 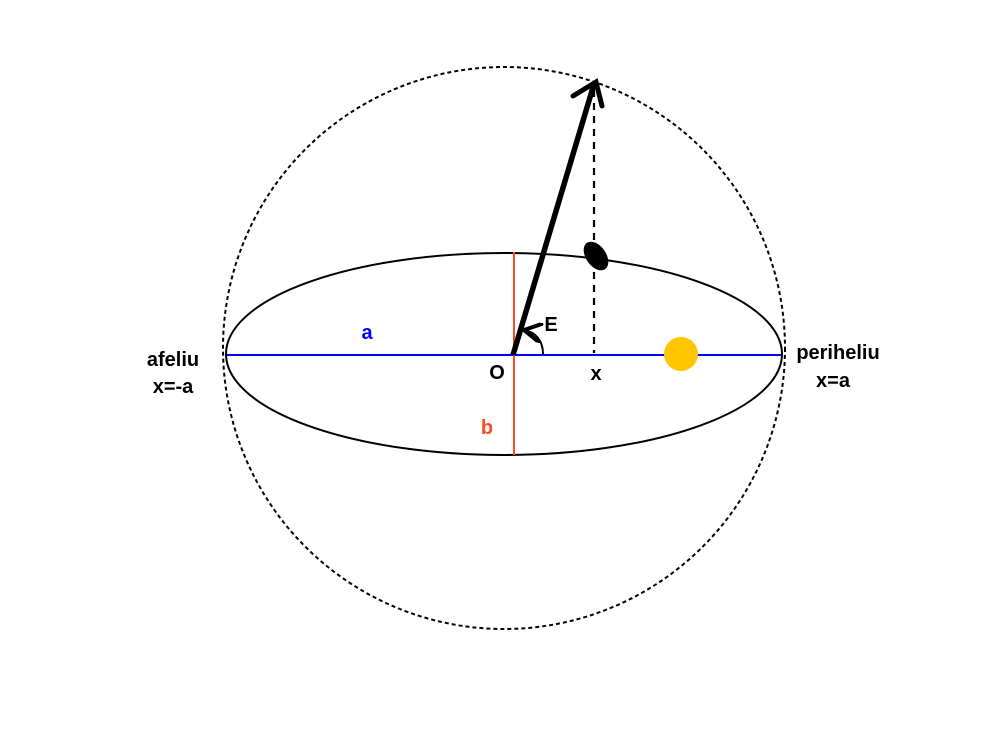 I want to click on radius-vector-arrow, so click(x=553, y=219).